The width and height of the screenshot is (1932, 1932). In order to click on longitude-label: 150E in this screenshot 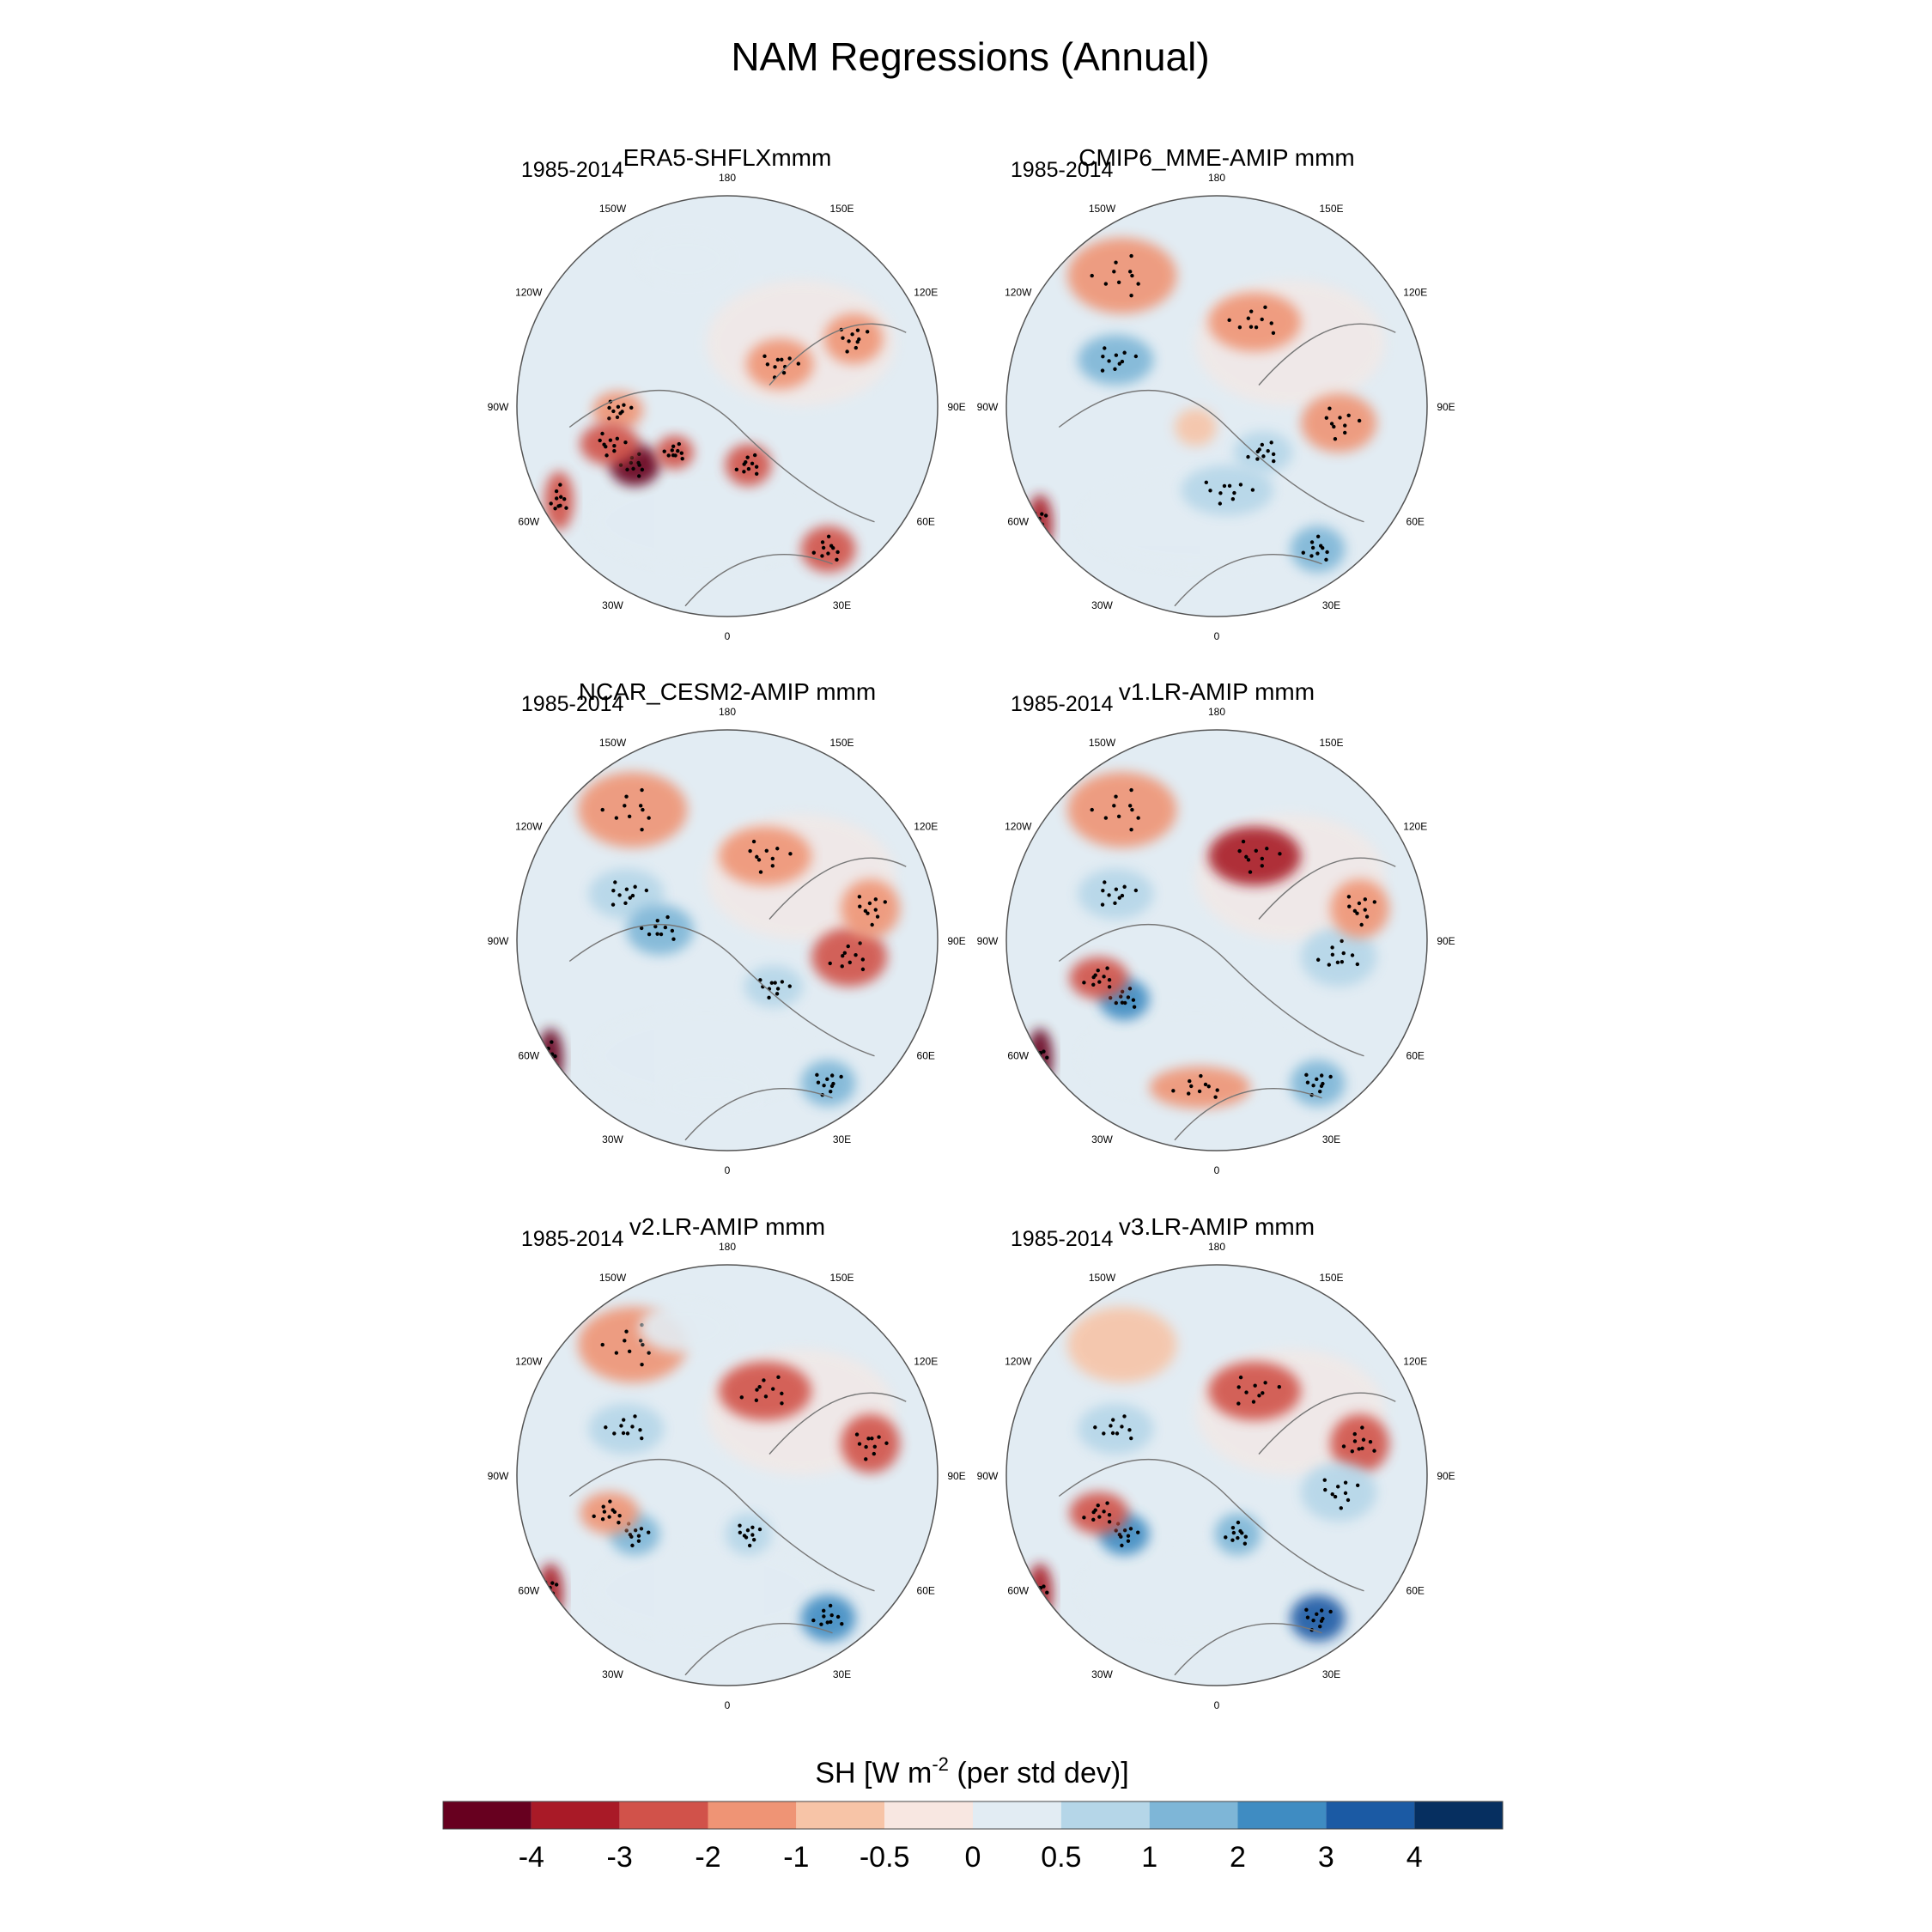, I will do `click(1331, 1278)`.